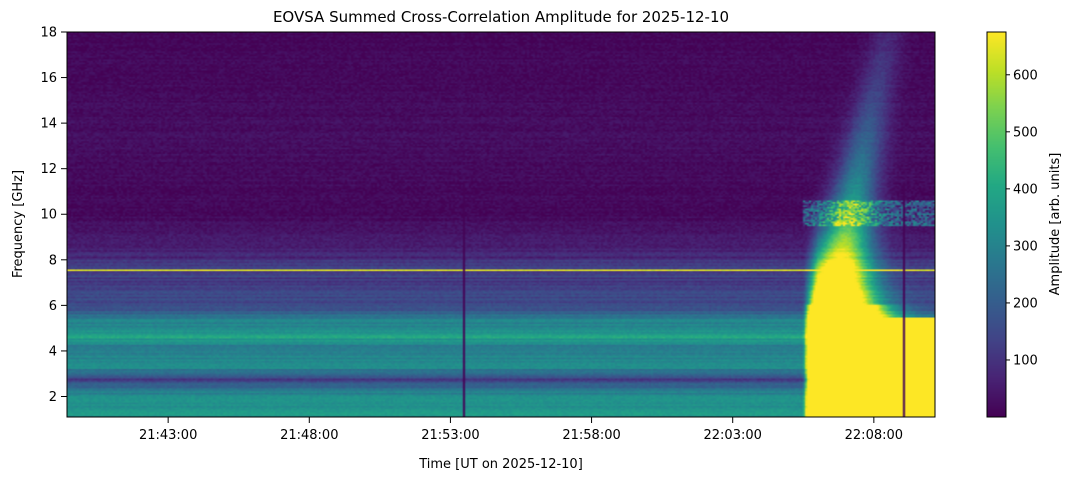  What do you see at coordinates (1025, 360) in the screenshot?
I see `colorbar-tick-label: 100` at bounding box center [1025, 360].